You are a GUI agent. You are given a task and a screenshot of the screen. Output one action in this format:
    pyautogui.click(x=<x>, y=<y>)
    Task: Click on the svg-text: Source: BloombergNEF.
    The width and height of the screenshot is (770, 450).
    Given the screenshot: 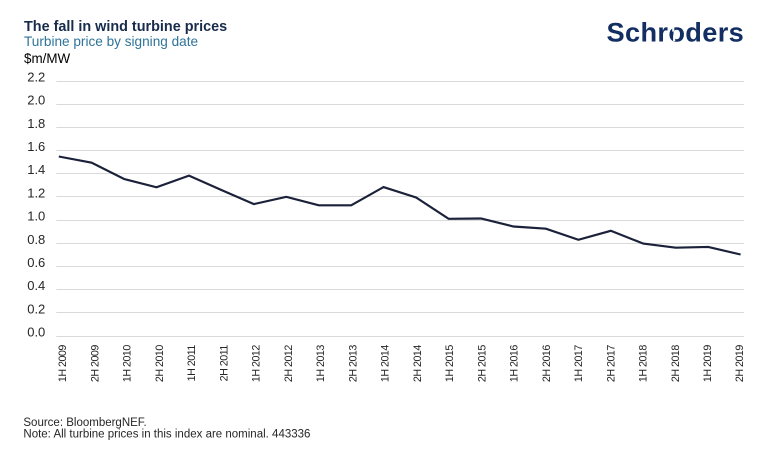 What is the action you would take?
    pyautogui.click(x=84, y=423)
    